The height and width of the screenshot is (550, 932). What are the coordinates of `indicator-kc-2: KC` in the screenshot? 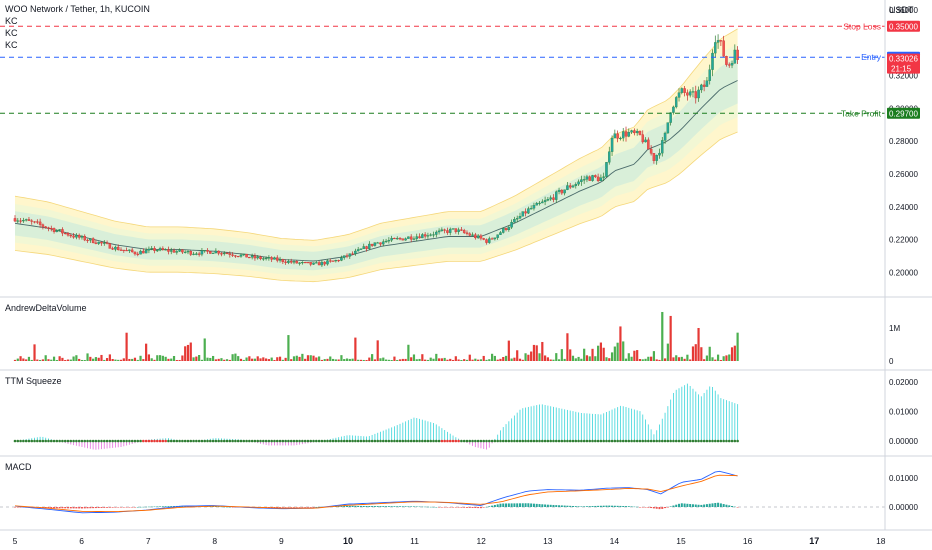 It's located at (11, 33).